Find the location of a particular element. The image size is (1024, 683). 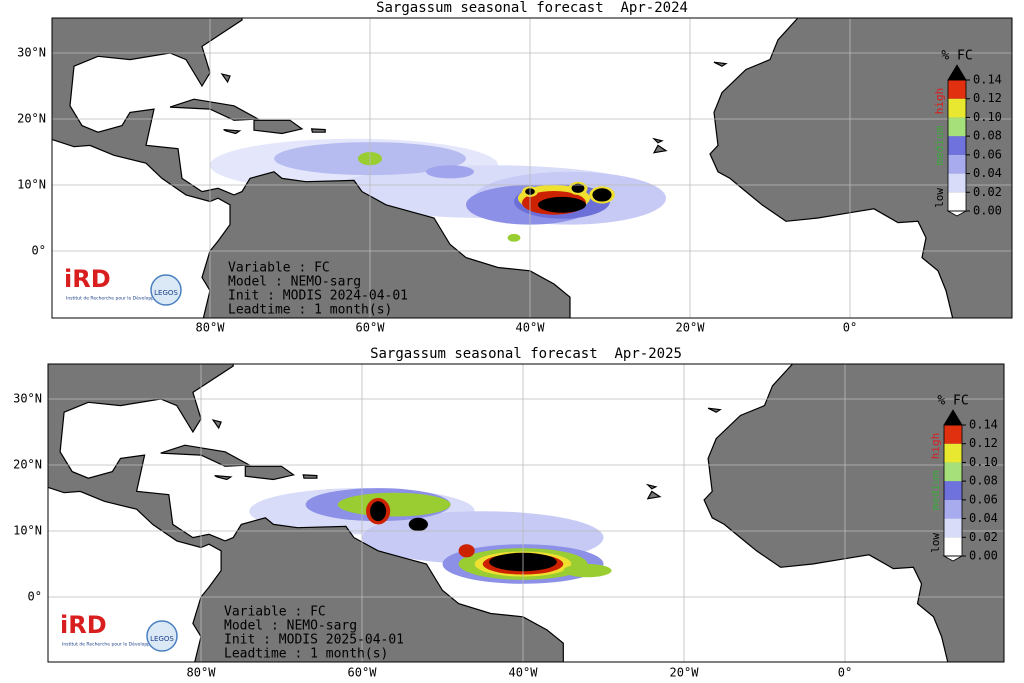

map-title: Sargassum seasonal forecast Apr-2024 is located at coordinates (532, 8).